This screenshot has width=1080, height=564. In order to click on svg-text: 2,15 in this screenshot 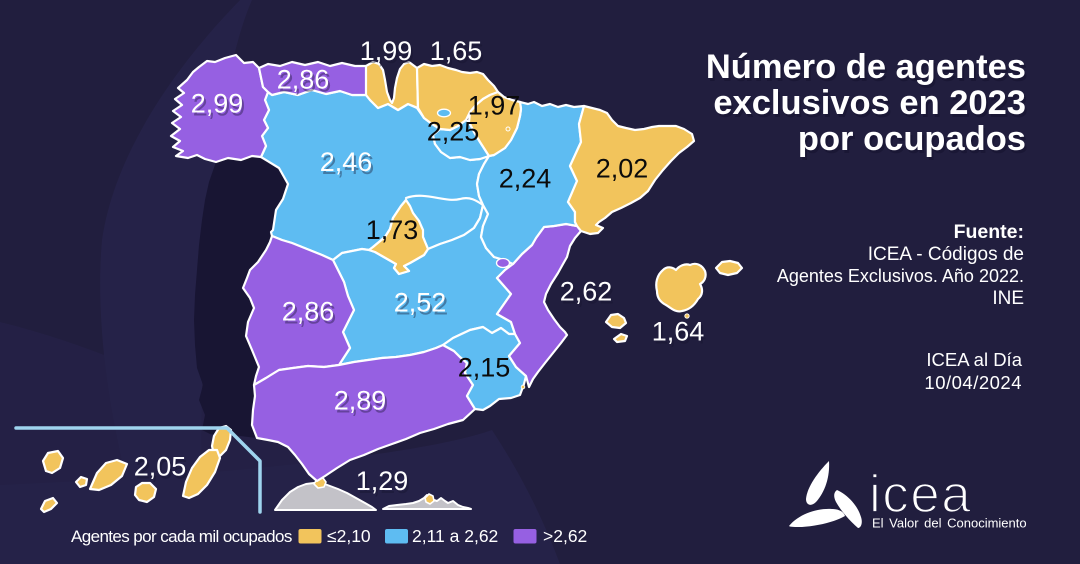, I will do `click(484, 368)`.